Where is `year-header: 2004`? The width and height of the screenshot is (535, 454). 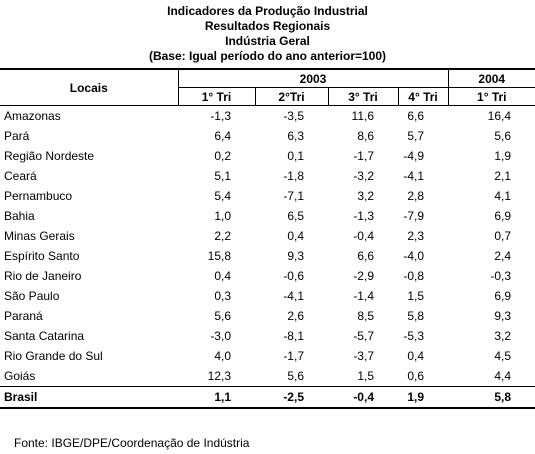
year-header: 2004 is located at coordinates (491, 78).